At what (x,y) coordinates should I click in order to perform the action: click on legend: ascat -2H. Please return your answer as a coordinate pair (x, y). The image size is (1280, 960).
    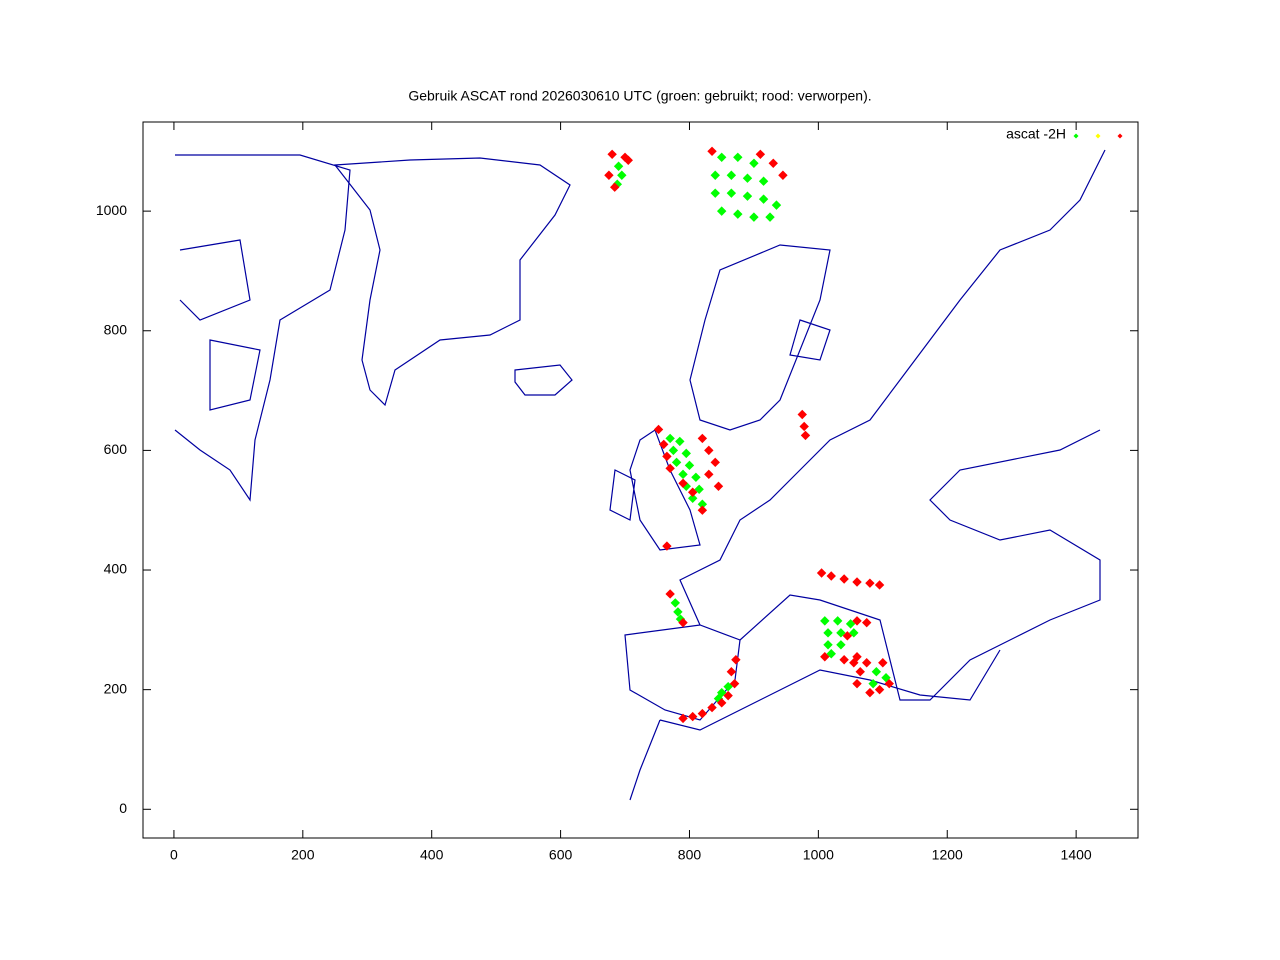
    Looking at the image, I should click on (1064, 134).